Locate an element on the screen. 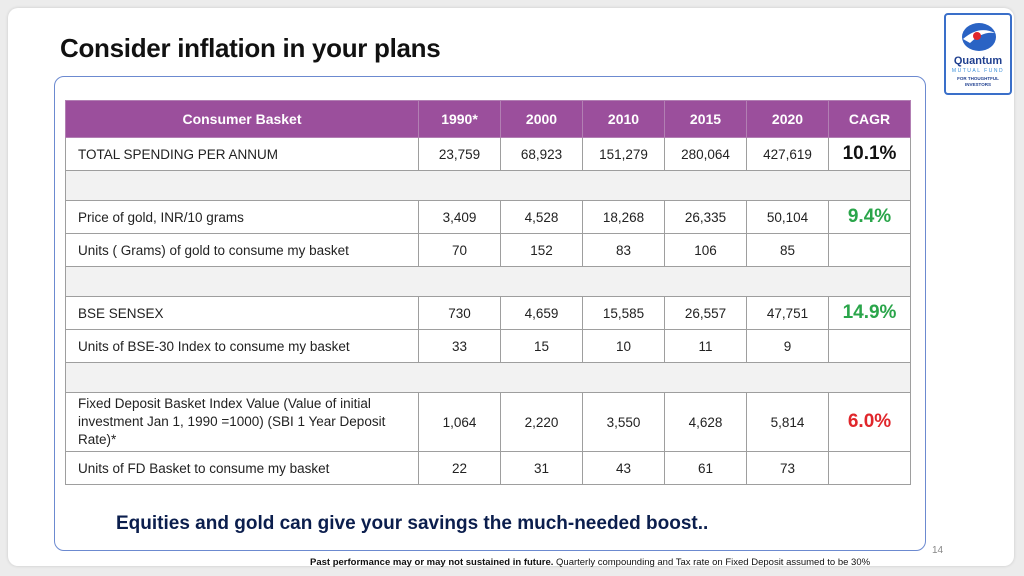 The image size is (1024, 576). logo-subtitle: MUTUAL FUND is located at coordinates (978, 71).